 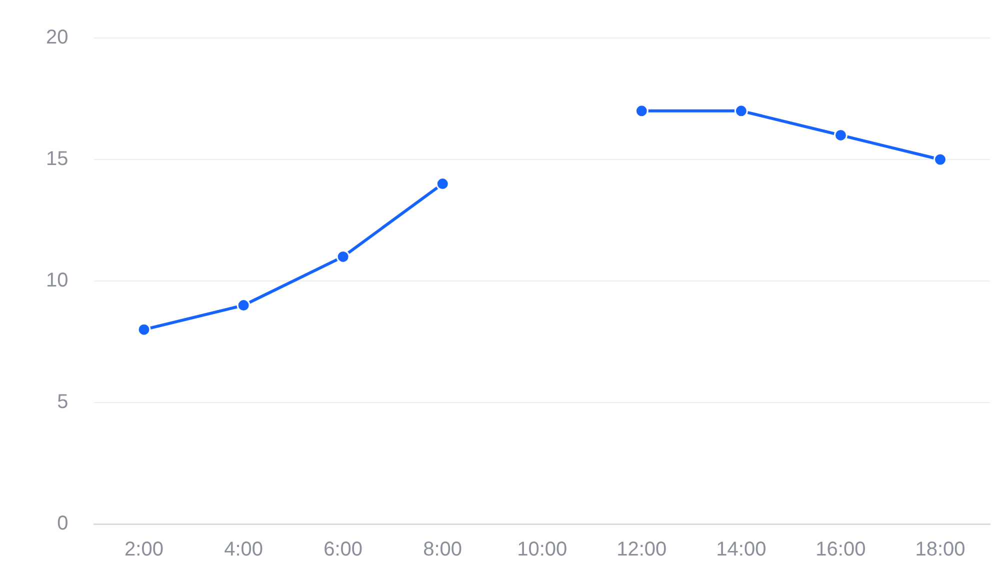 I want to click on x-tick-label: 4:00, so click(x=244, y=549).